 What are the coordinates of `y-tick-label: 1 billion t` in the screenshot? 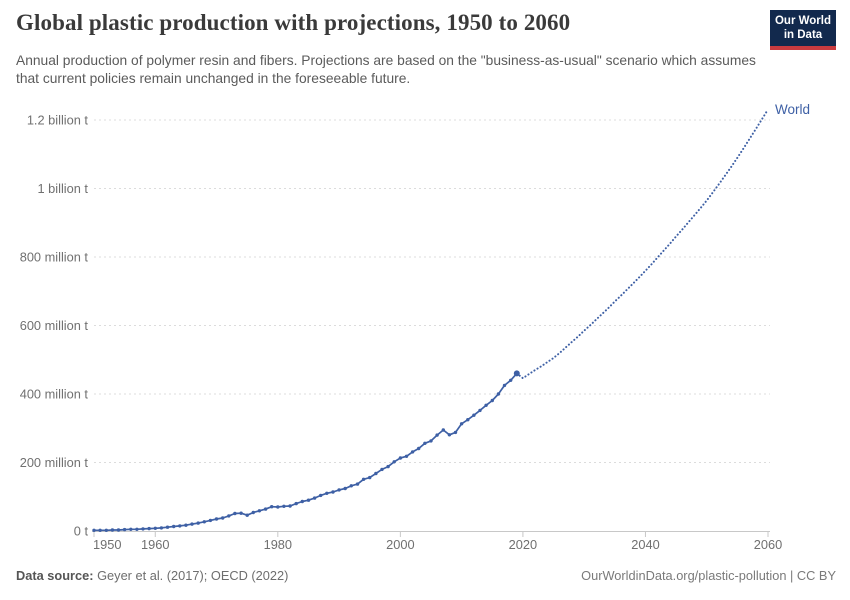 It's located at (62, 188).